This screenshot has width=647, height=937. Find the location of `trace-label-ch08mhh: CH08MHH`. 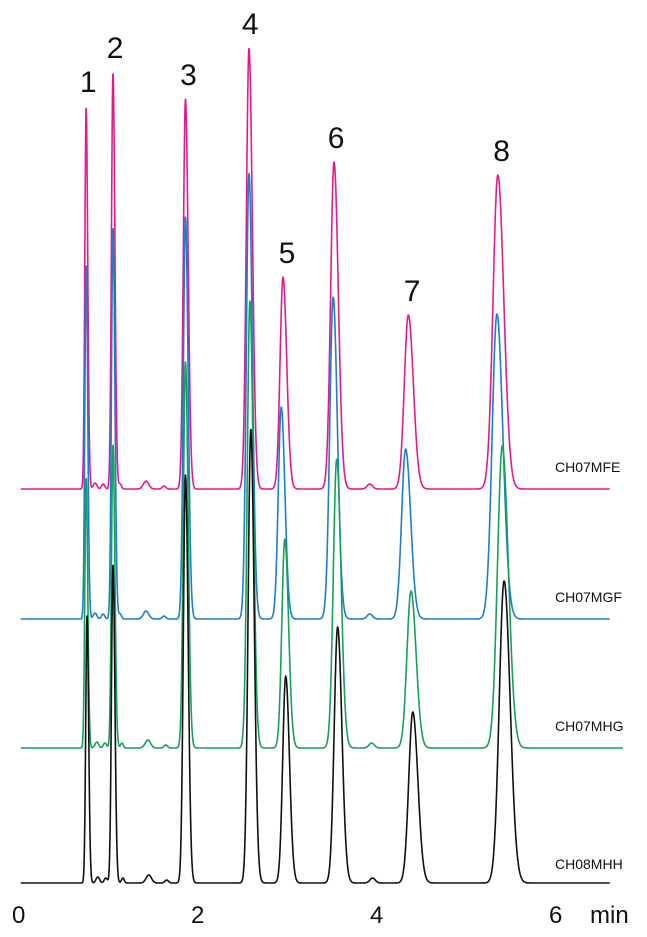

trace-label-ch08mhh: CH08MHH is located at coordinates (589, 864).